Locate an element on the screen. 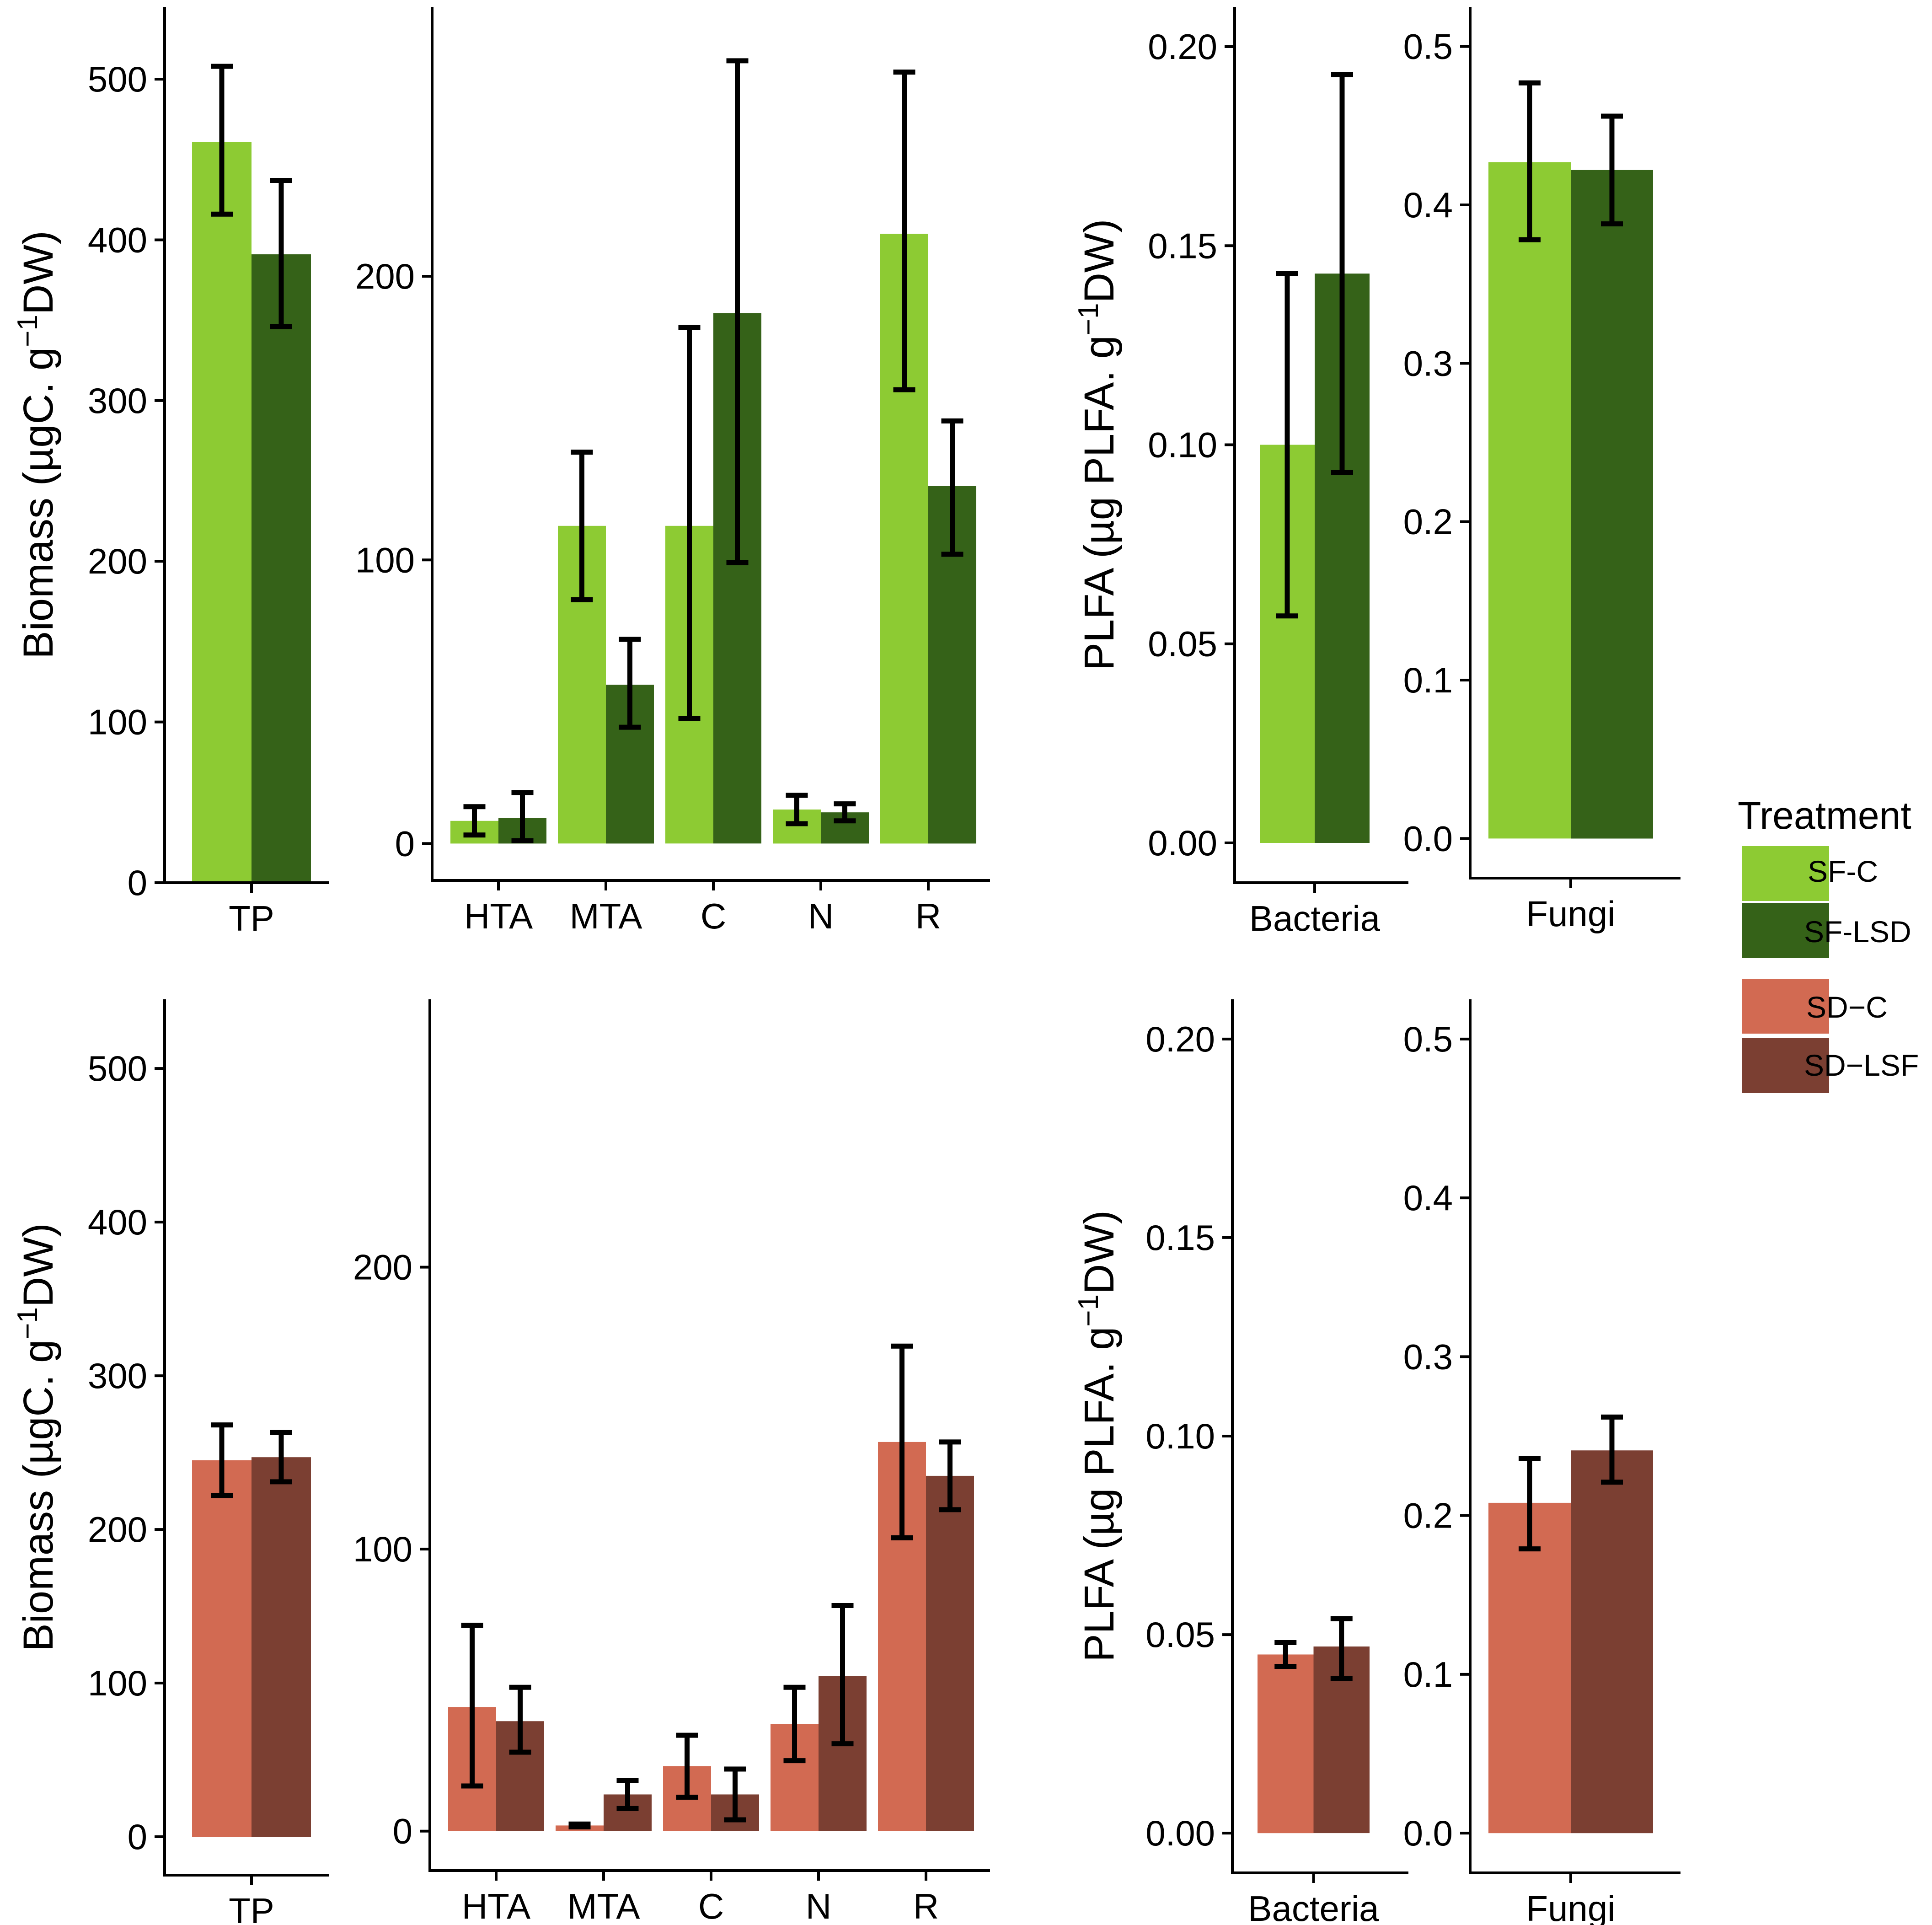 The width and height of the screenshot is (1932, 1925). y-tick-label-bottom-groups-2: 200 is located at coordinates (382, 1267).